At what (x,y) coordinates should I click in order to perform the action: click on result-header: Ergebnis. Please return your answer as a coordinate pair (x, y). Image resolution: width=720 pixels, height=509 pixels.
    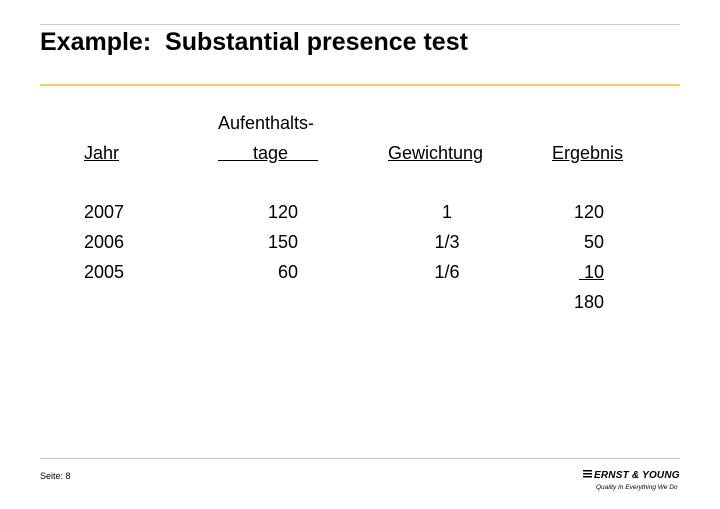
    Looking at the image, I should click on (588, 153).